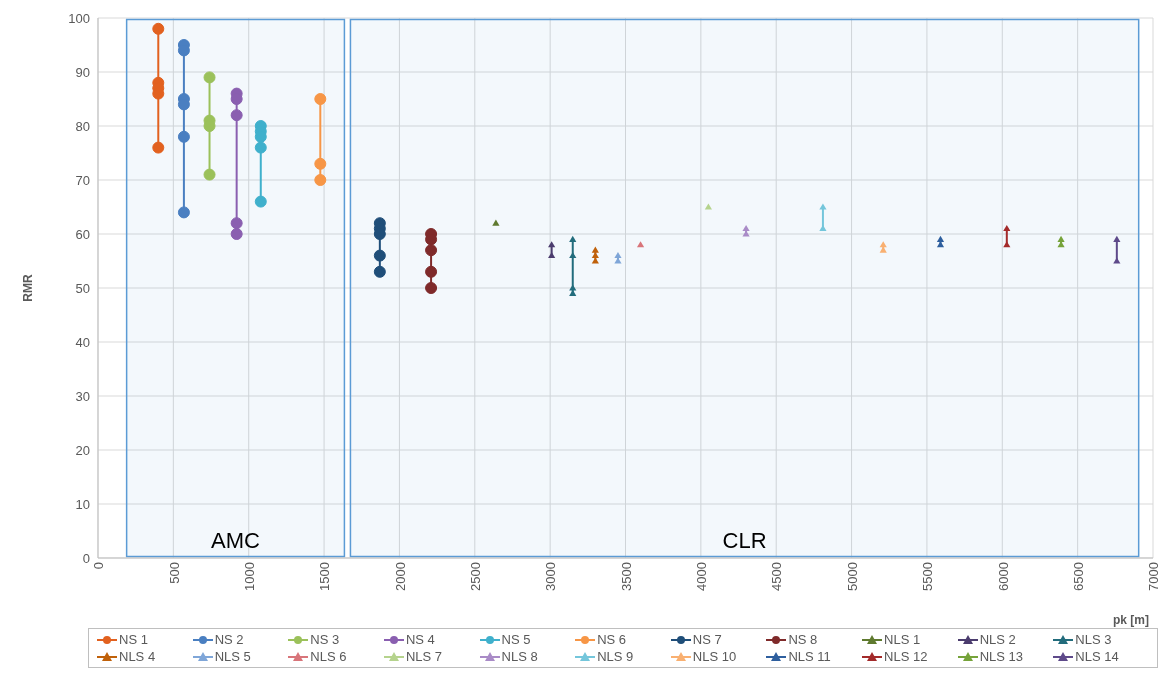  What do you see at coordinates (1154, 576) in the screenshot?
I see `x-tick-label: 7000` at bounding box center [1154, 576].